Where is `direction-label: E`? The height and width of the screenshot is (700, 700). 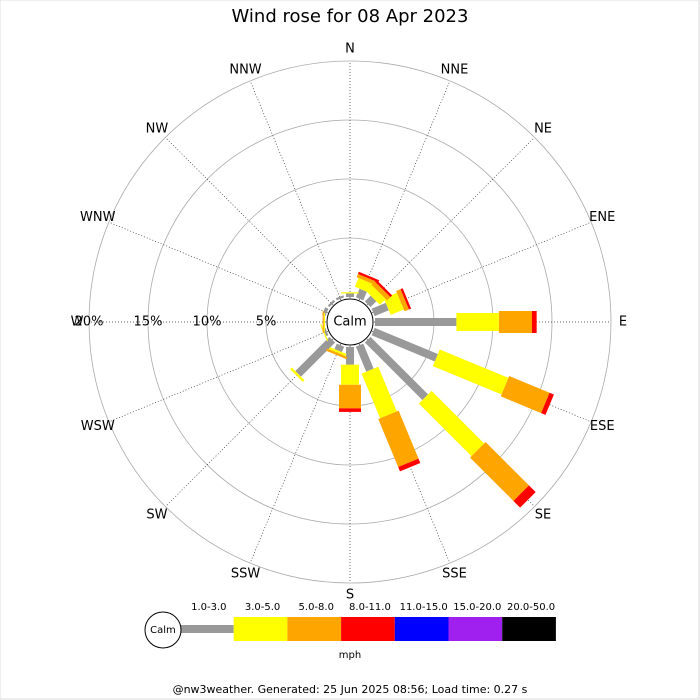 direction-label: E is located at coordinates (623, 322).